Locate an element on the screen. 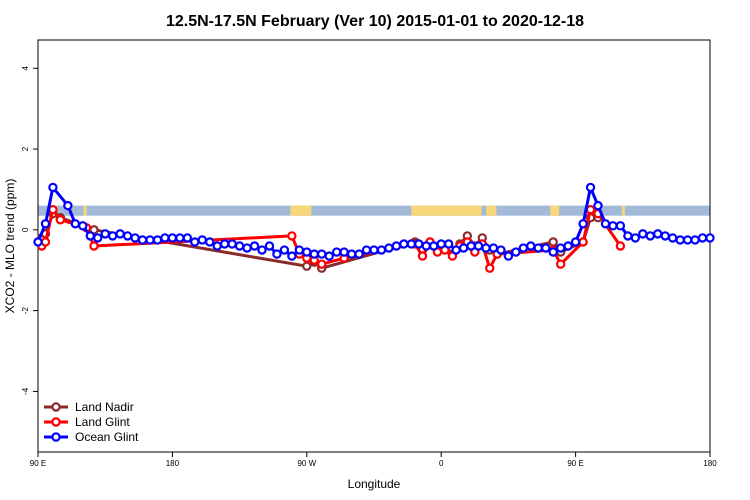 This screenshot has height=500, width=750. x-tick-label: 0 is located at coordinates (441, 463).